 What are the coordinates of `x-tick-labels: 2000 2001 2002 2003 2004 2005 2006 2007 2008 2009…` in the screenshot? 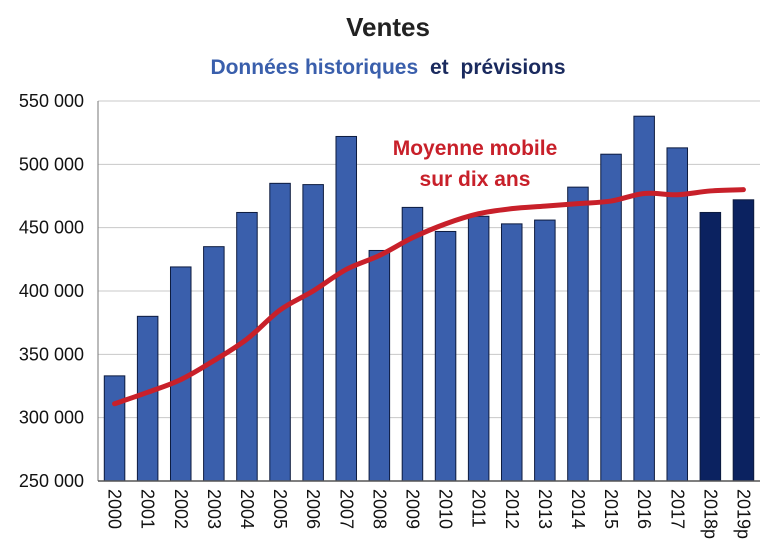 It's located at (429, 514).